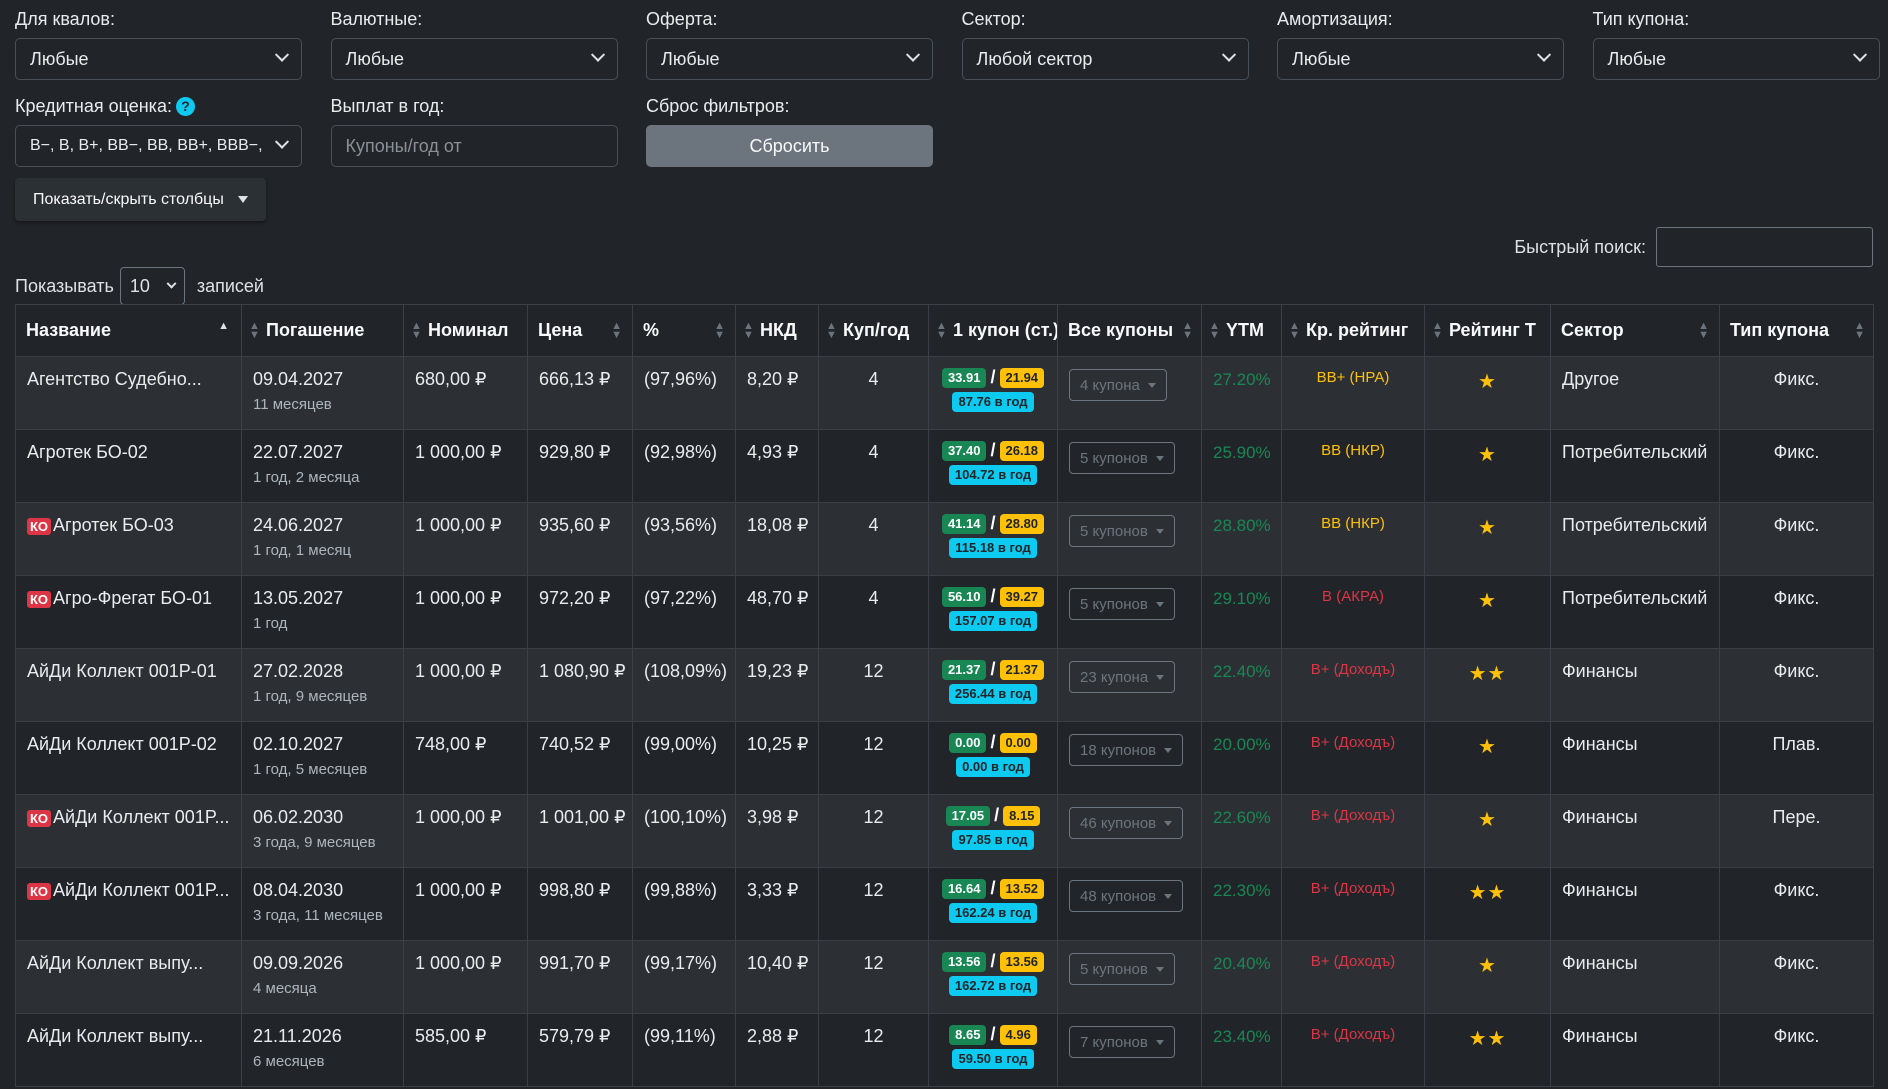 This screenshot has width=1888, height=1089. I want to click on all-coupons-dropdown: 46 купонов, so click(1126, 823).